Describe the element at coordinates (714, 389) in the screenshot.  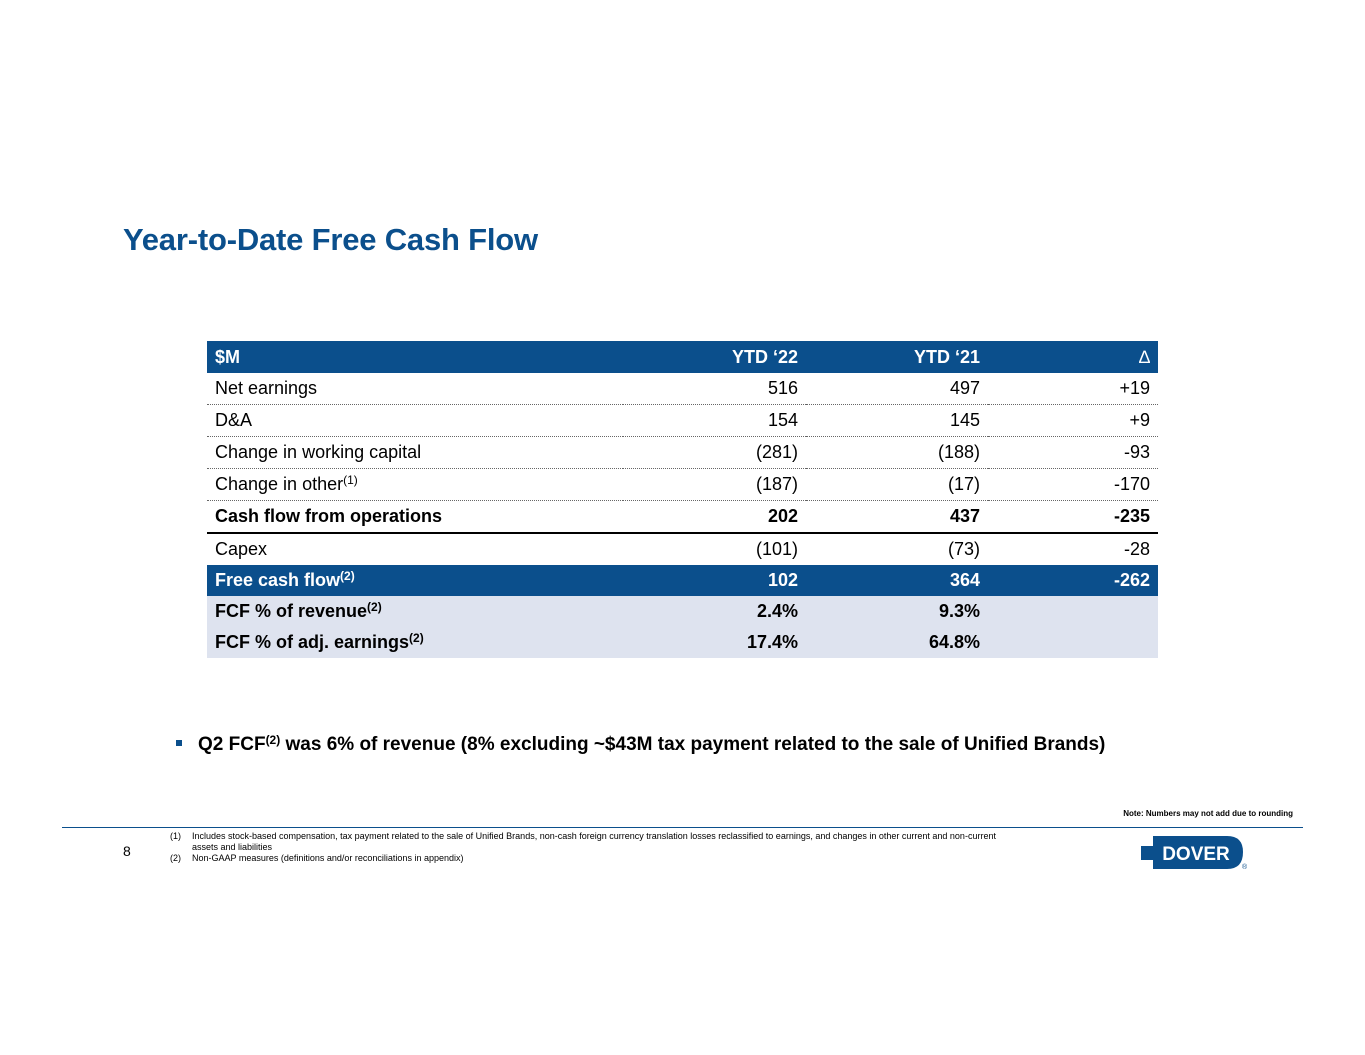
I see `cell-ytd22: 516` at that location.